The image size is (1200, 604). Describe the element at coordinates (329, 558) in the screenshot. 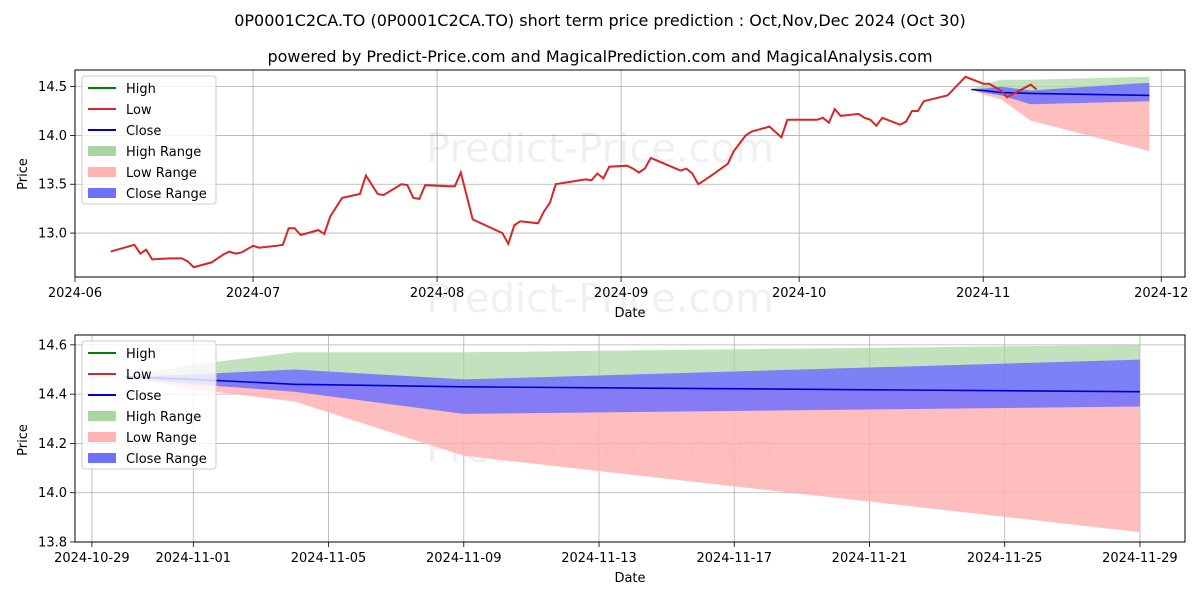

I see `forecast-x-tick-label: 2024-11-05` at that location.